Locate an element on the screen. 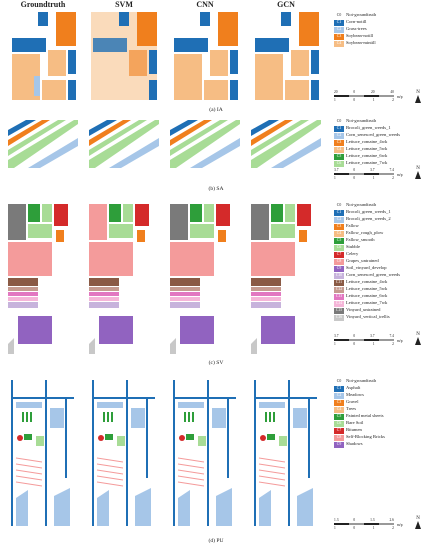 The image size is (432, 550). map-ia-gcn is located at coordinates (286, 56).